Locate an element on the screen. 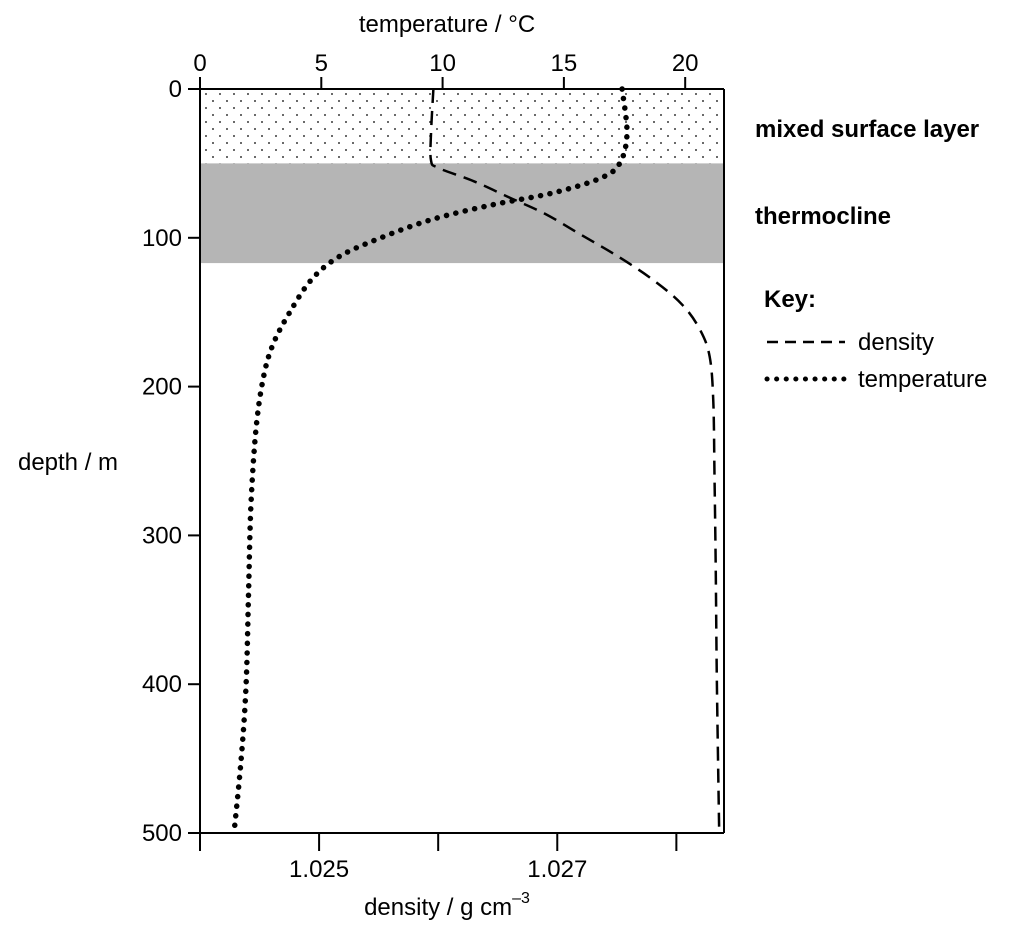 This screenshot has height=928, width=1034. legend-label-temperature: temperature is located at coordinates (922, 379).